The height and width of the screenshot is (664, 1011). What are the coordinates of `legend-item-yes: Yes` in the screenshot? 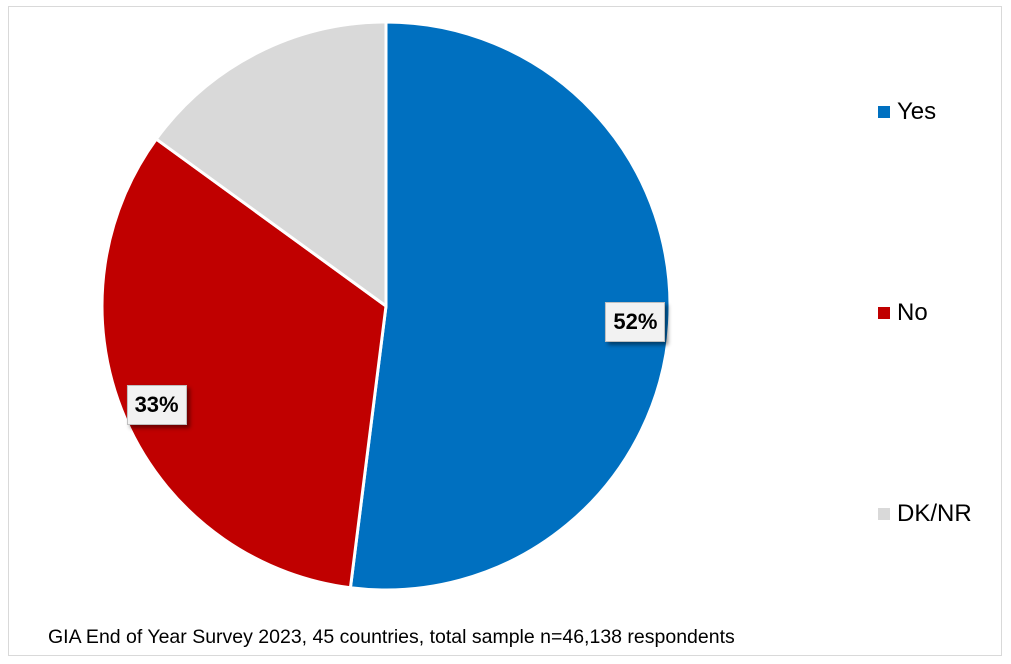 It's located at (907, 112).